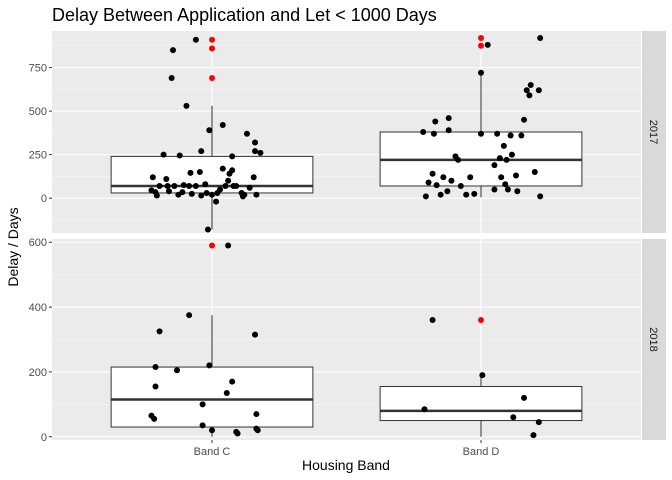 The image size is (672, 480). I want to click on facet-label: 2018, so click(653, 339).